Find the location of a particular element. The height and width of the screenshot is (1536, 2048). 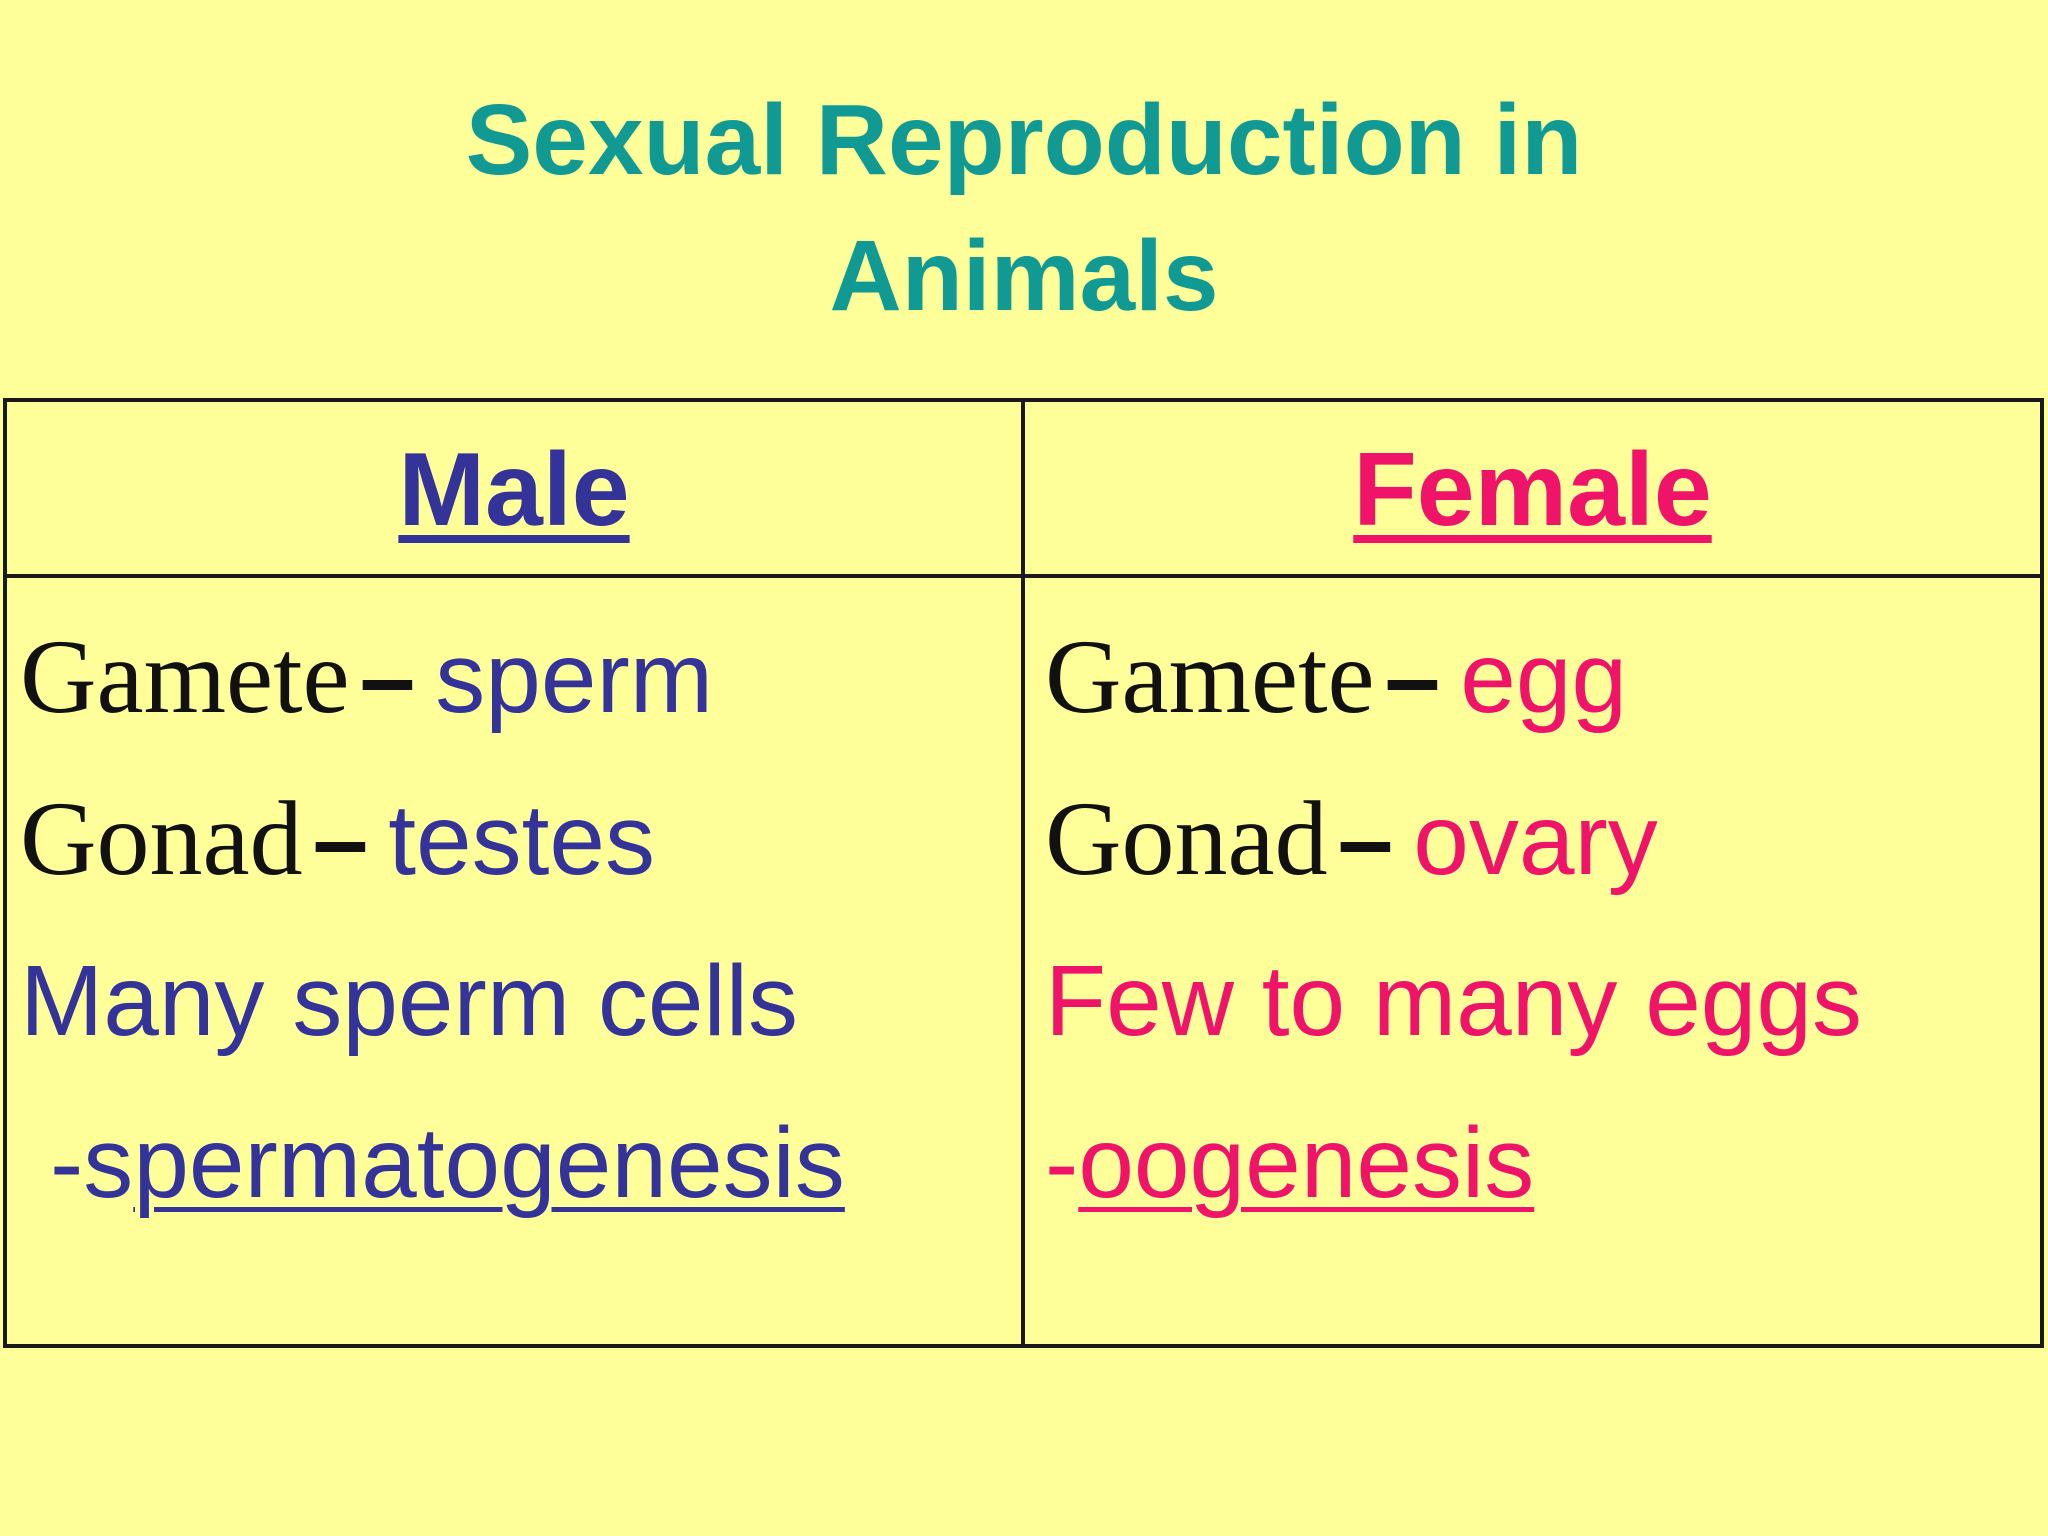

female-gonad-value: ovary is located at coordinates (1535, 840).